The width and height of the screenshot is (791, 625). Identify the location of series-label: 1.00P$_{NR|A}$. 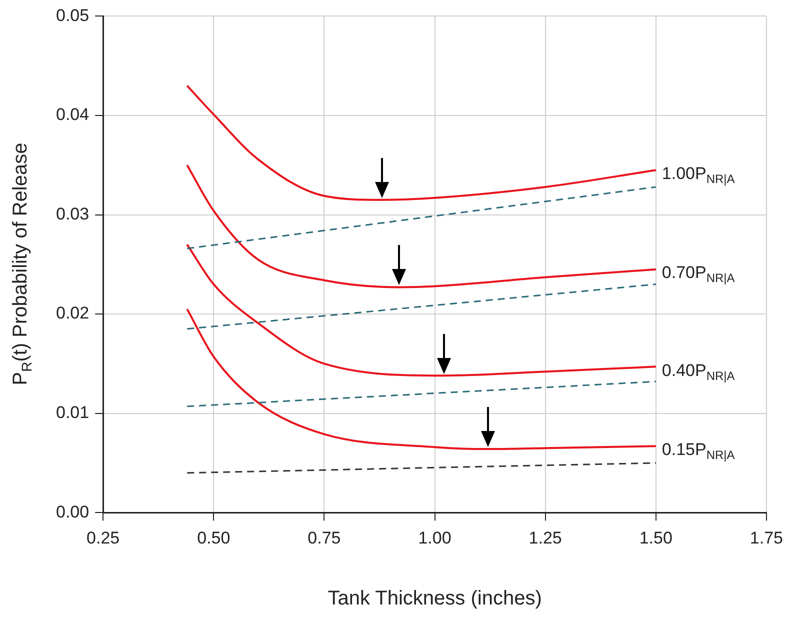
(698, 175).